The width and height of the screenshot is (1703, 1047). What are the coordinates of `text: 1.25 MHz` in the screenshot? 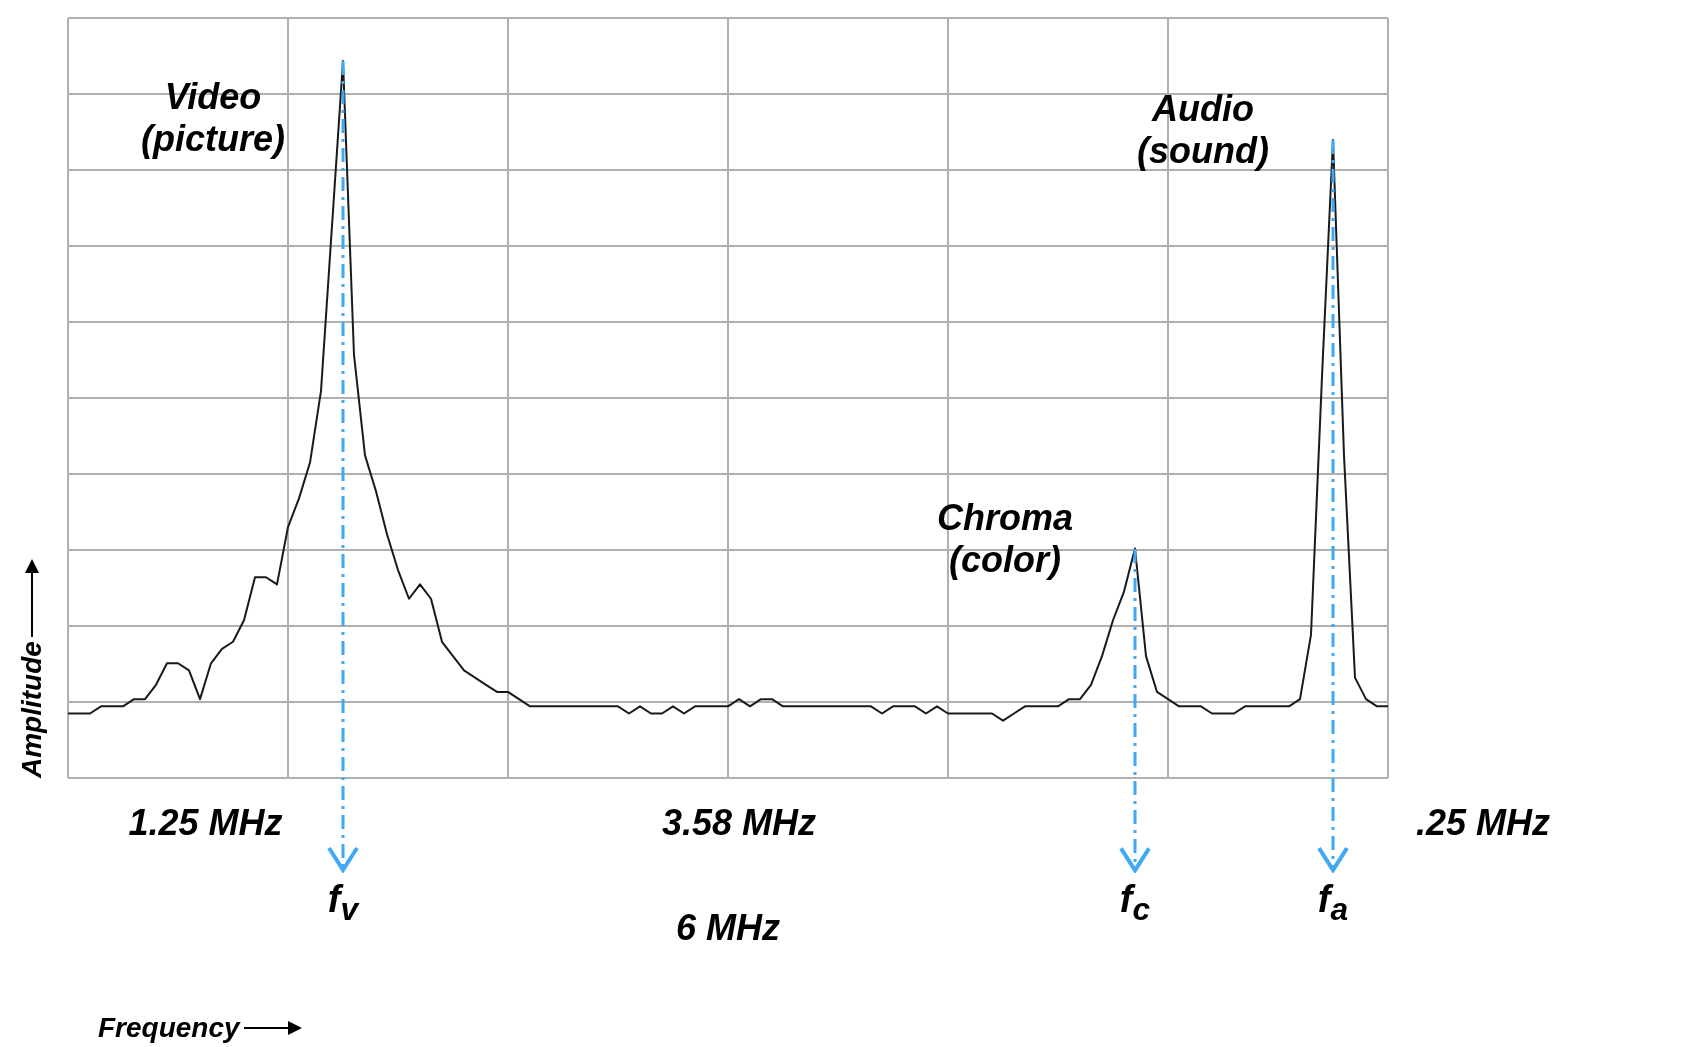 It's located at (205, 823).